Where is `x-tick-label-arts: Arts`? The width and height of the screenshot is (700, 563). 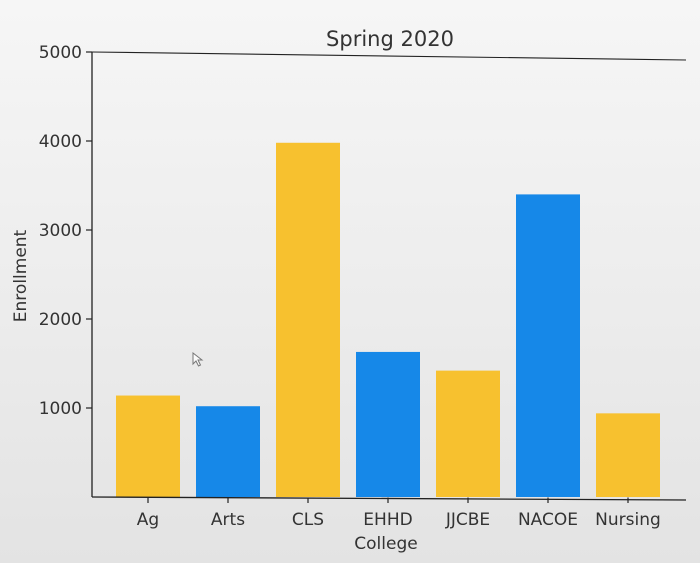 x-tick-label-arts: Arts is located at coordinates (228, 520).